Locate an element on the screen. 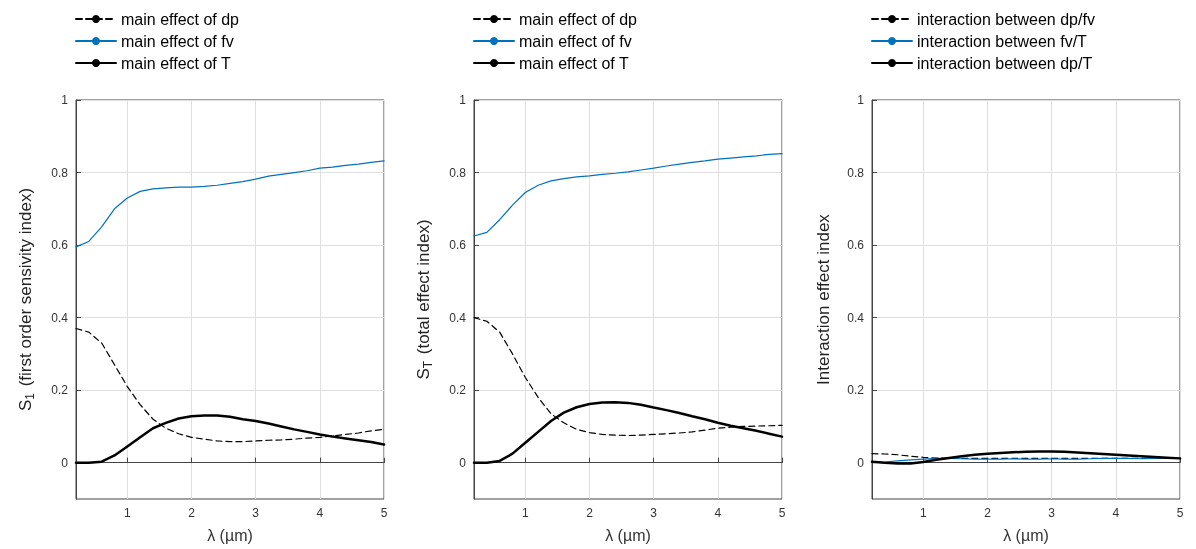 This screenshot has height=549, width=1196. legend-label: interaction between dp/fv is located at coordinates (1006, 19).